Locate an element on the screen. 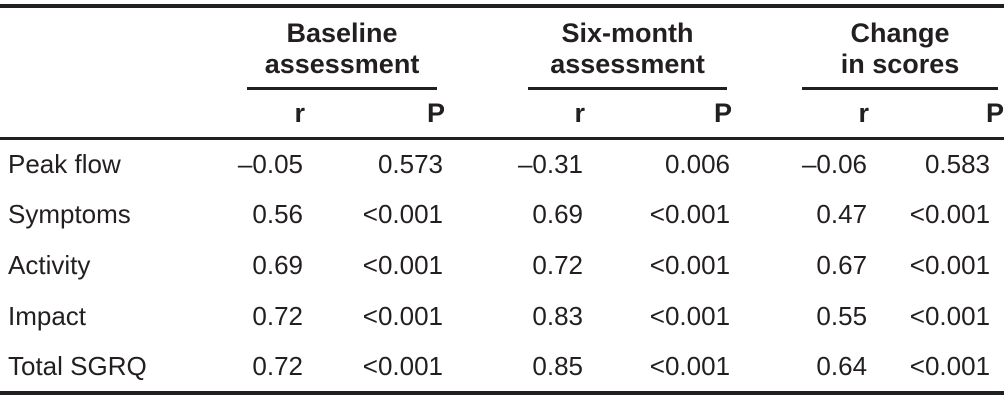  cell-change-r: –0.06 is located at coordinates (834, 163).